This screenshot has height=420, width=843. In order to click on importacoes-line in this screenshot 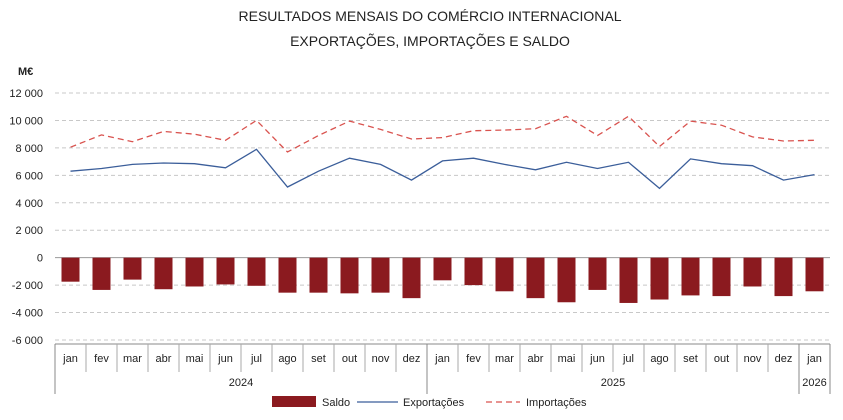, I will do `click(442, 134)`.